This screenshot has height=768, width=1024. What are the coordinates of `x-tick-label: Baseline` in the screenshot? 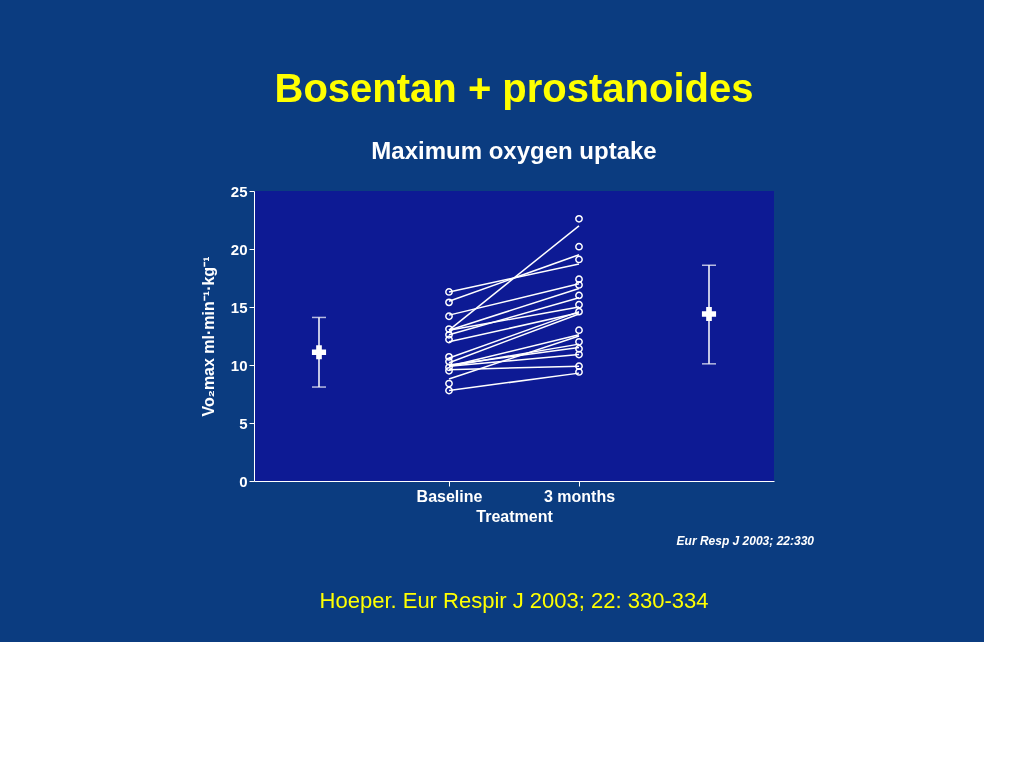 It's located at (449, 496).